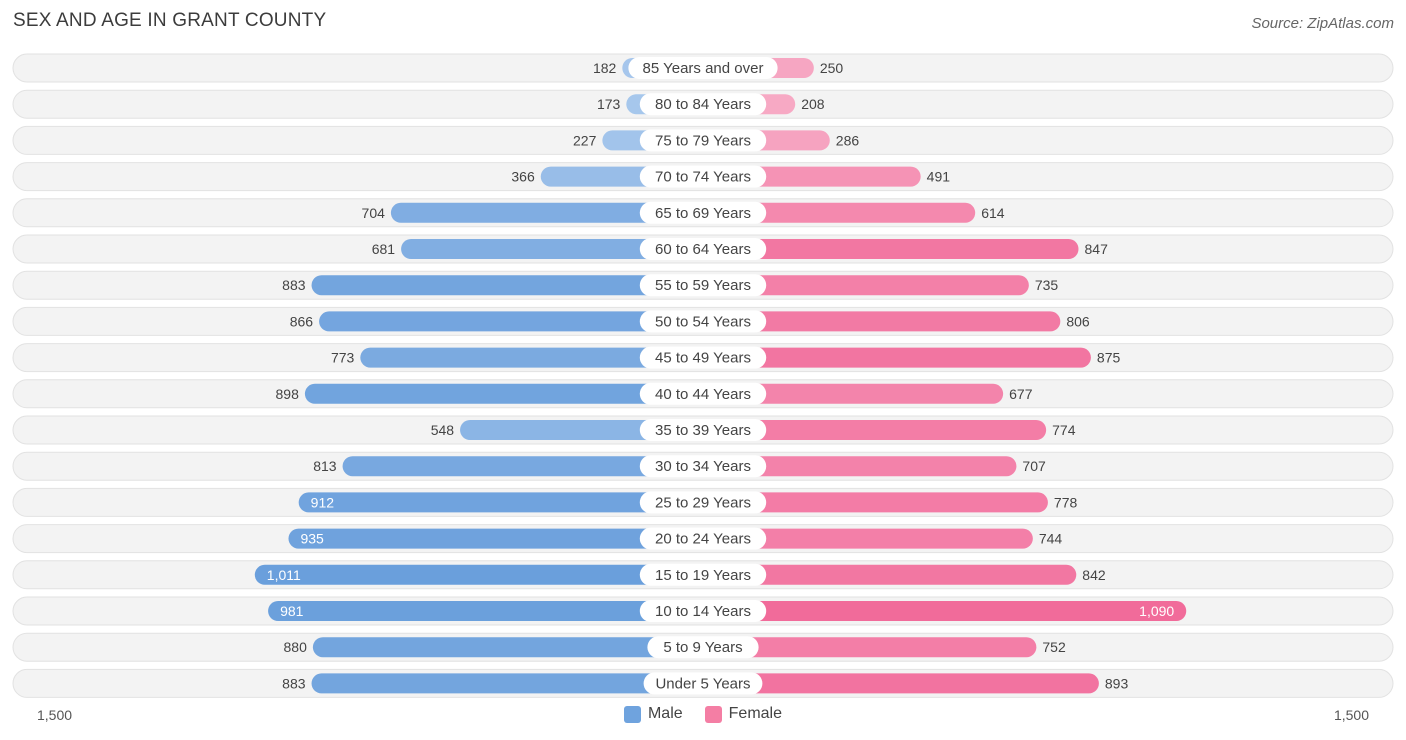 This screenshot has width=1406, height=740. I want to click on value-label-female: 744, so click(1051, 539).